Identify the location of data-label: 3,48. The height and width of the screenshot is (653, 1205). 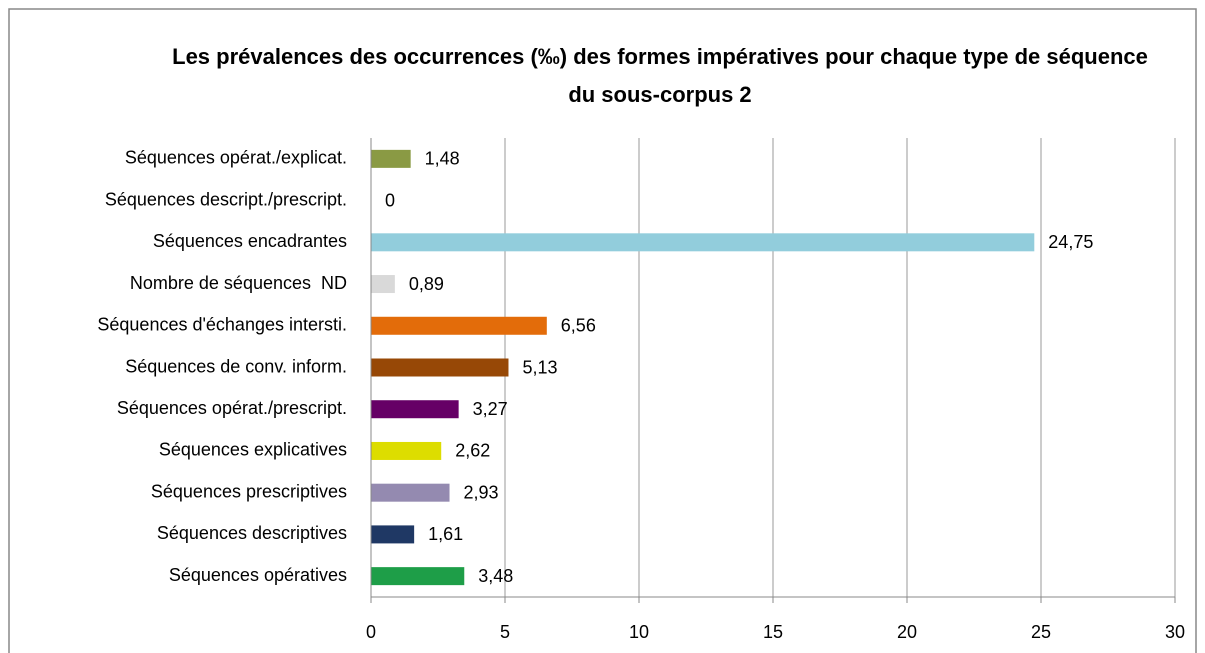
(495, 576).